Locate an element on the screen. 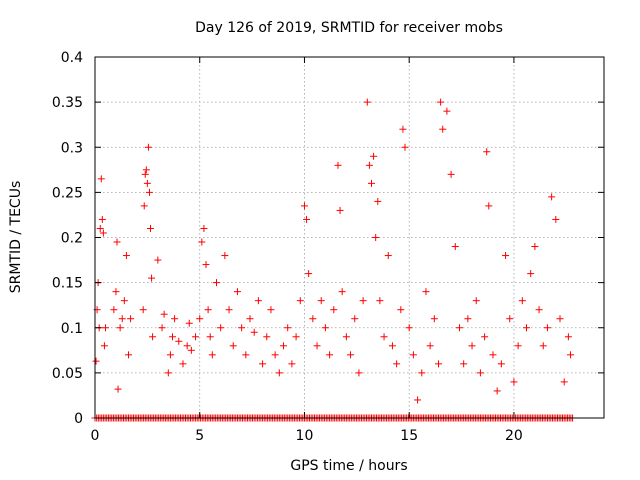 Image resolution: width=640 pixels, height=480 pixels. y-tick-label: 0.35 is located at coordinates (67, 103).